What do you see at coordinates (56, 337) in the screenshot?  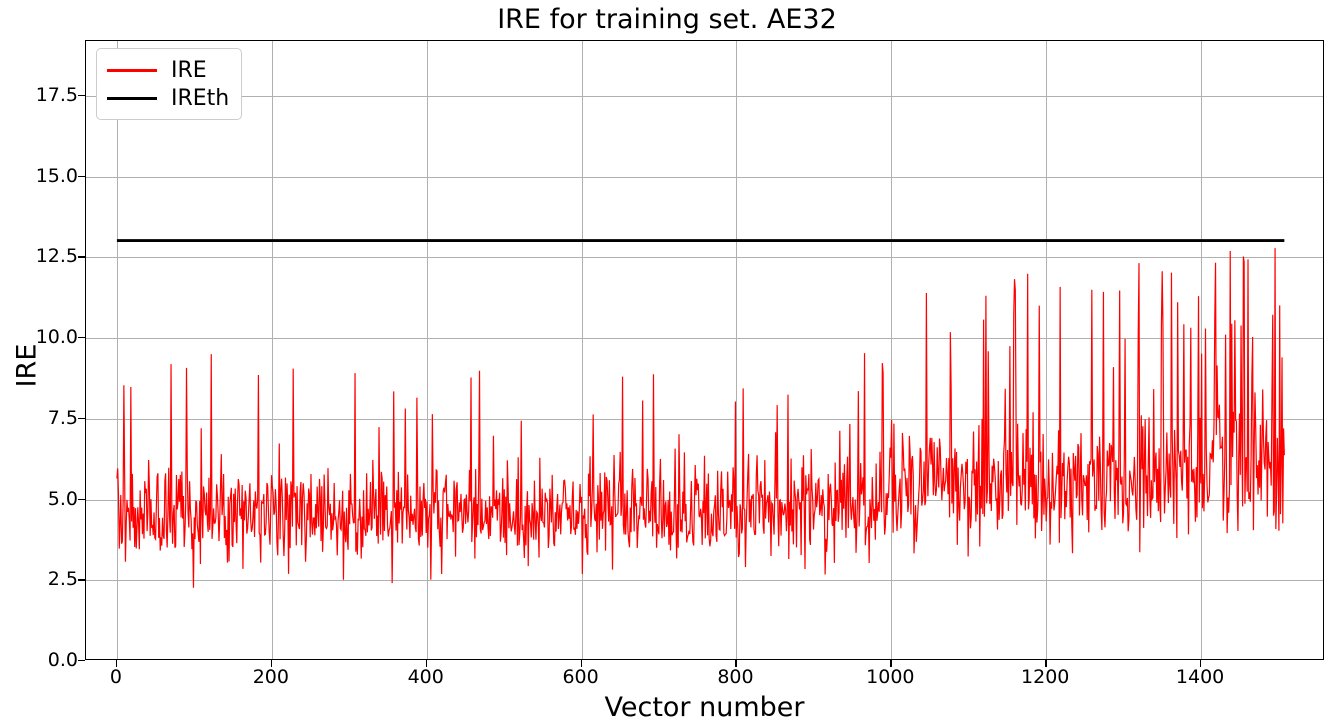 I see `y-tick-label: 10.0` at bounding box center [56, 337].